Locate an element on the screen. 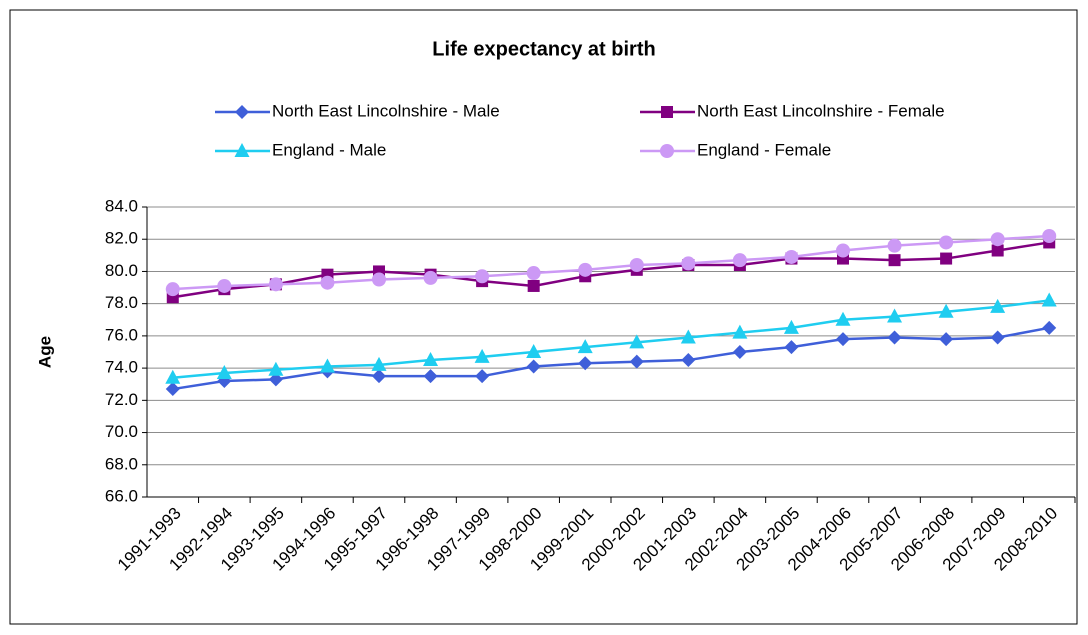 This screenshot has height=635, width=1088. y-tick-label: 80.0 is located at coordinates (121, 270).